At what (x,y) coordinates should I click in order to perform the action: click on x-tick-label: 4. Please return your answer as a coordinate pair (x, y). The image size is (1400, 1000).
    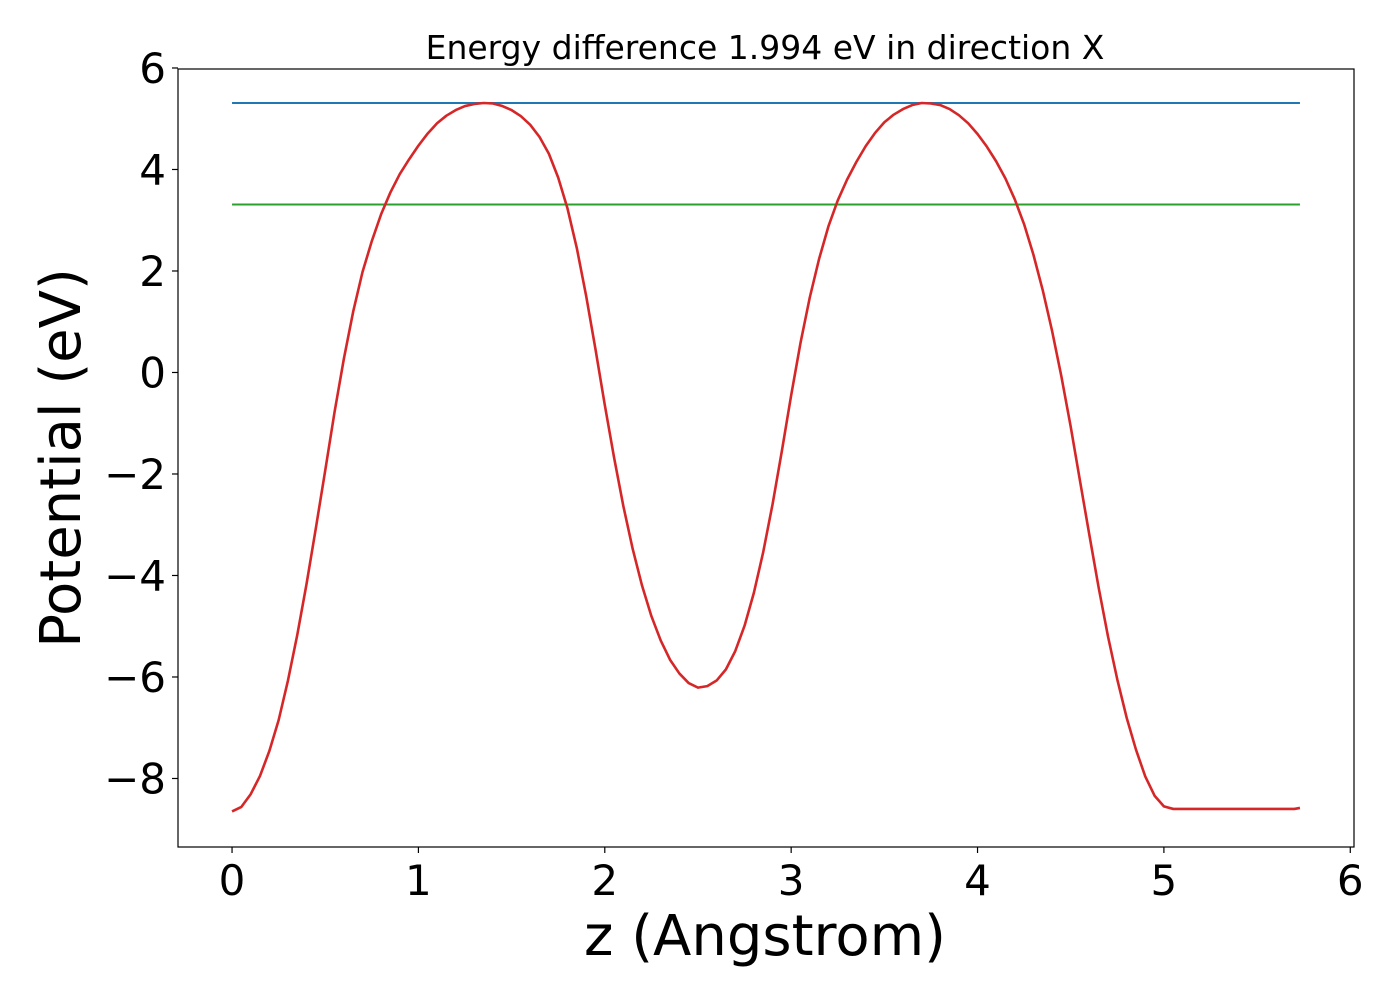
    Looking at the image, I should click on (977, 880).